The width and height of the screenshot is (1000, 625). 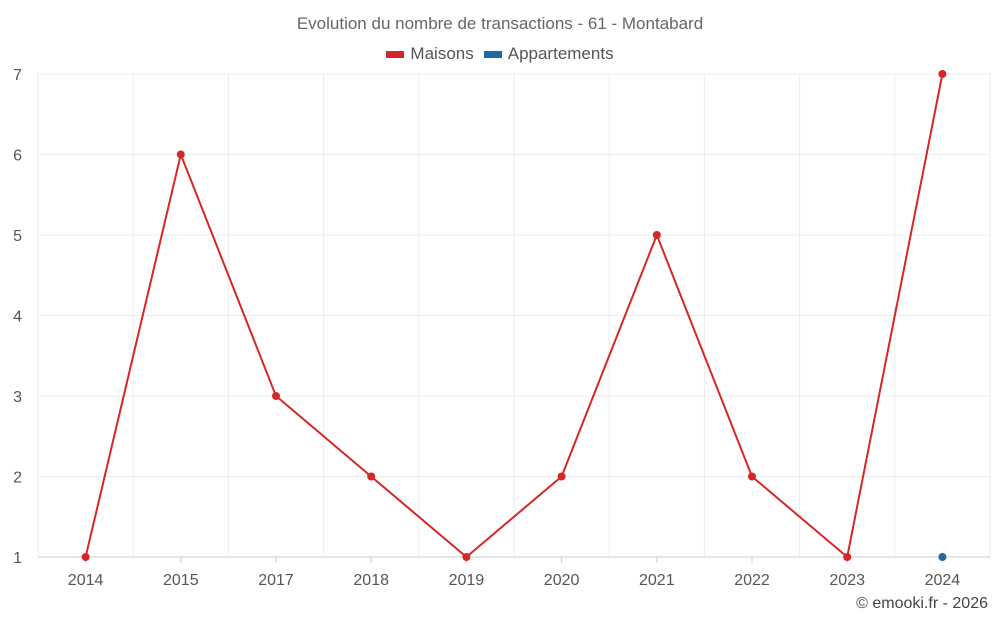 I want to click on legend-label-appartements: Appartements, so click(x=560, y=53).